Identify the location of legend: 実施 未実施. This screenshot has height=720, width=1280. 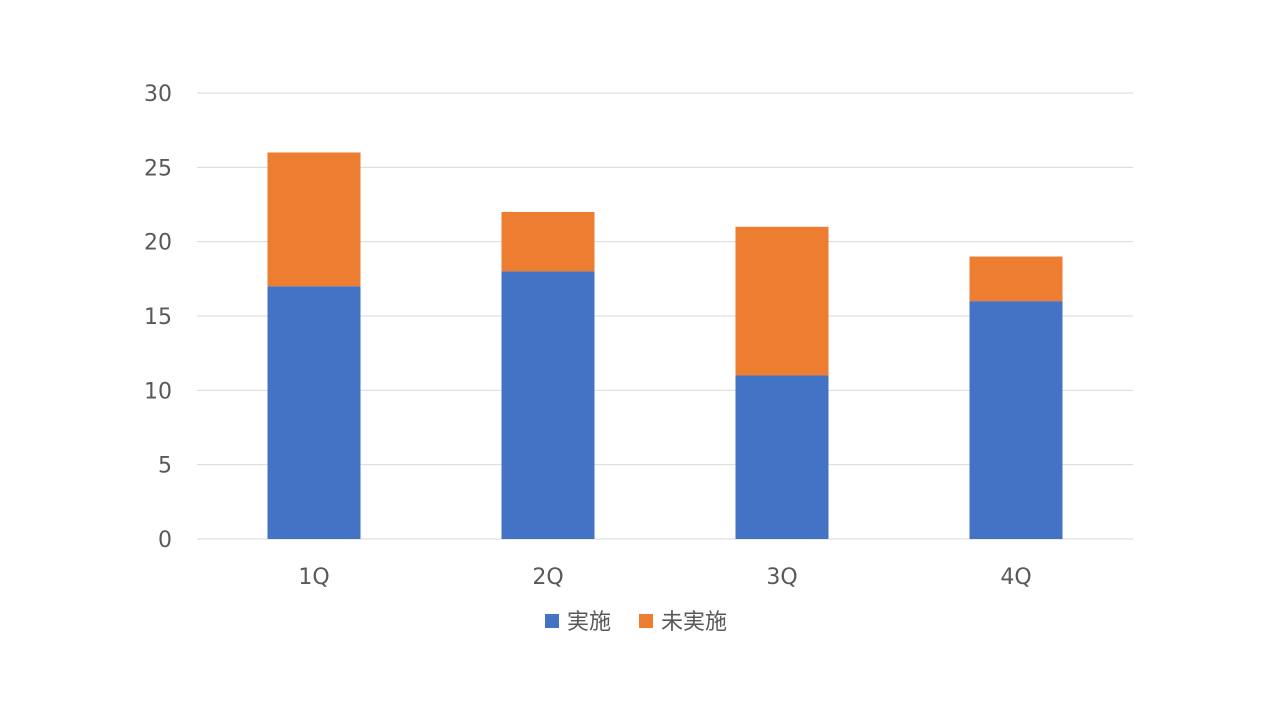
(636, 622).